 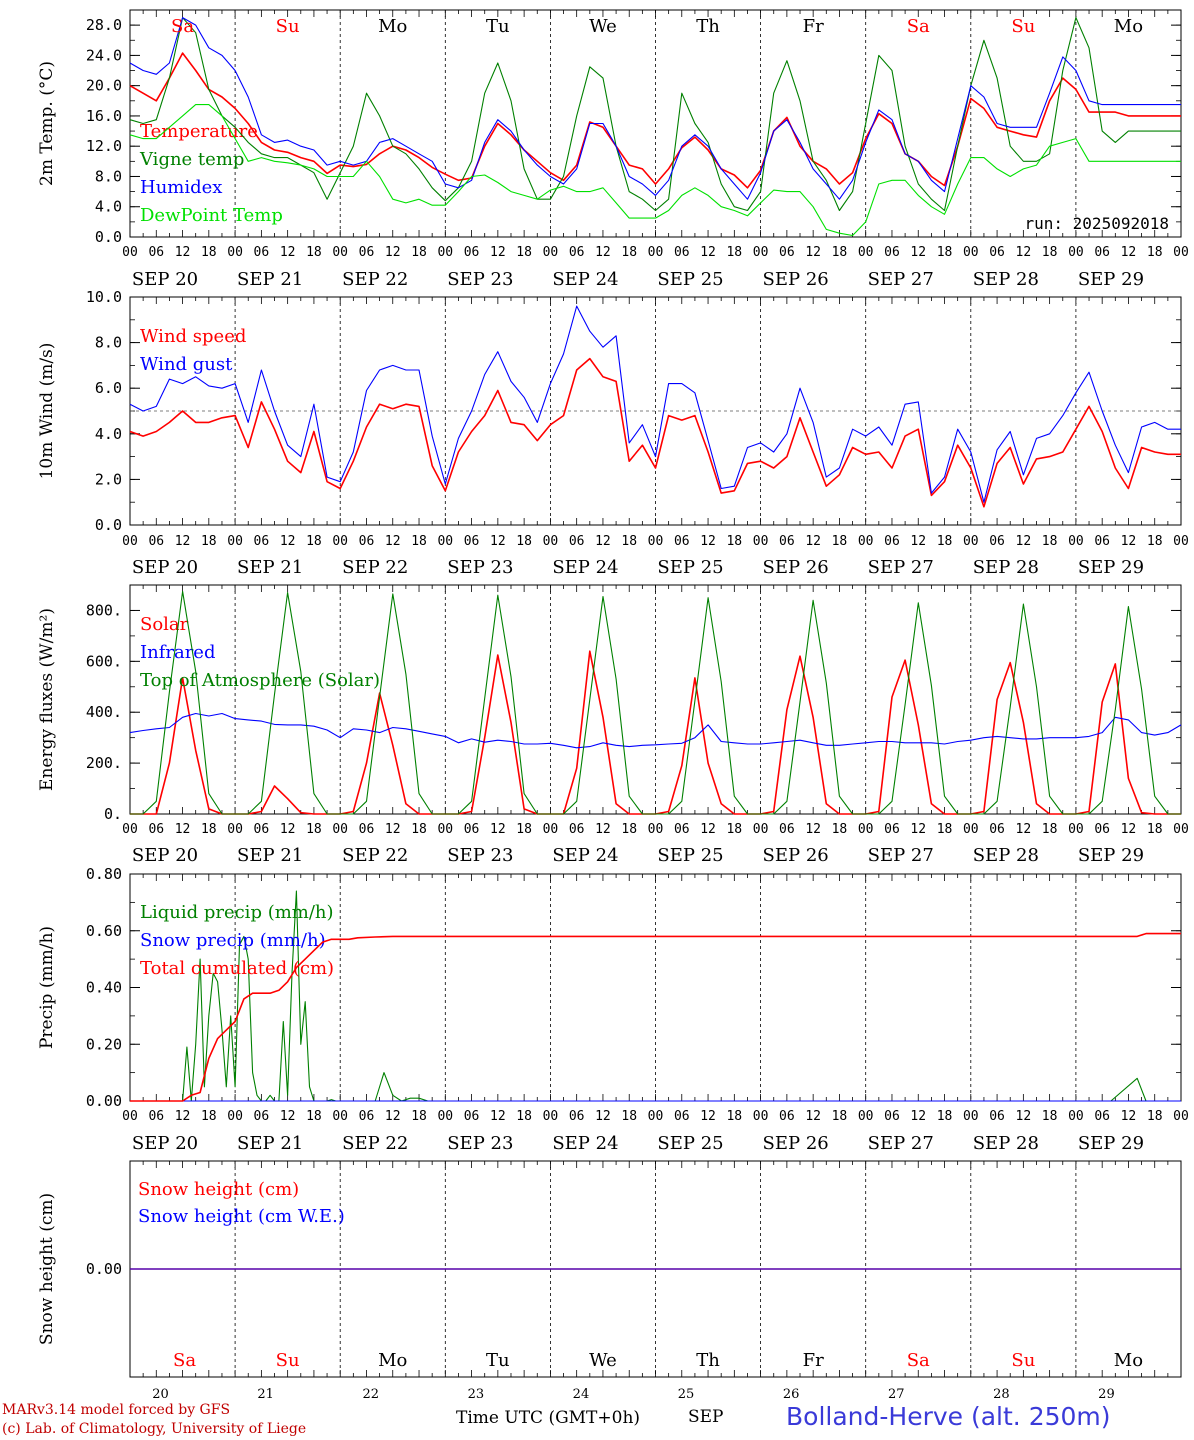 I want to click on day-name-label: Fr, so click(x=813, y=1360).